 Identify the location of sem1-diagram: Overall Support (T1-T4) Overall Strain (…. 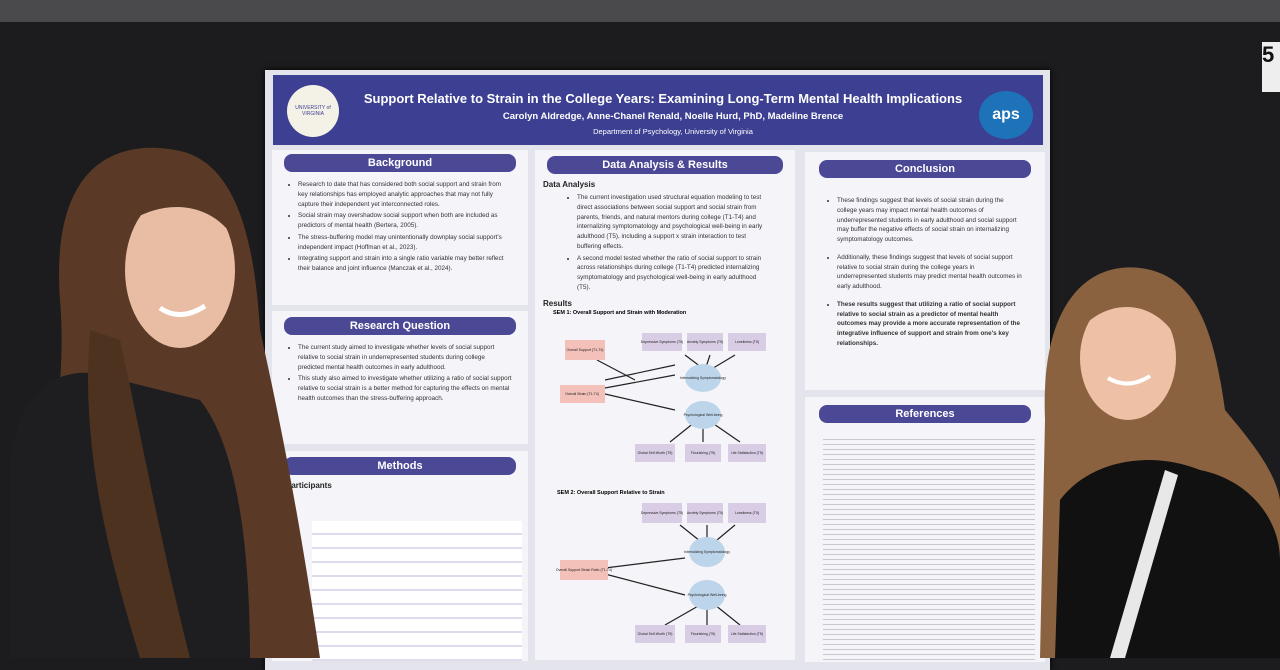
(663, 397).